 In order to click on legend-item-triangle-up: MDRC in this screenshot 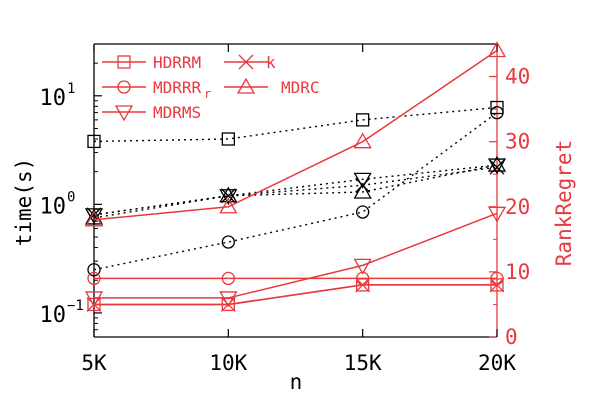, I will do `click(272, 87)`.